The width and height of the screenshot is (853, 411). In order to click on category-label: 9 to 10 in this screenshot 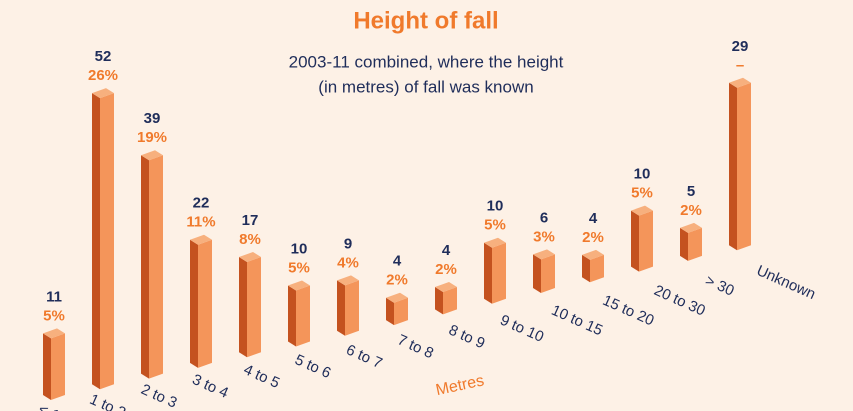, I will do `click(521, 329)`.